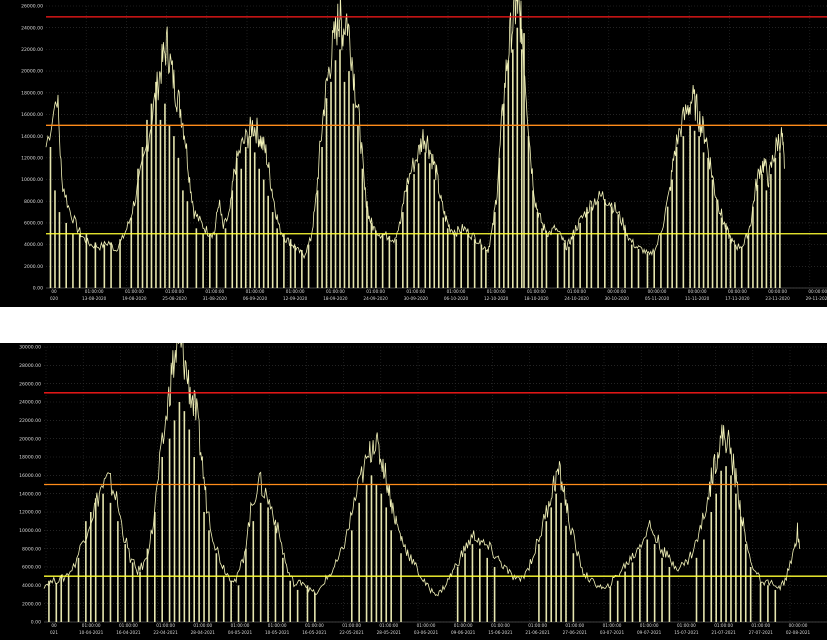  I want to click on x-tick-date: 16-05-2021, so click(314, 632).